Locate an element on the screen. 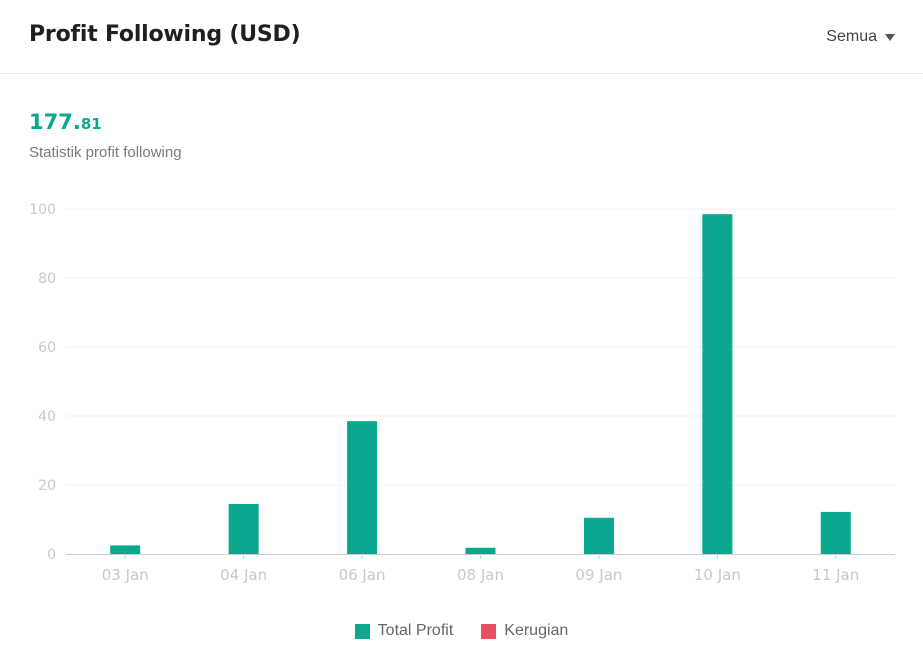 Image resolution: width=923 pixels, height=665 pixels. y-tick-label: 40 is located at coordinates (47, 417).